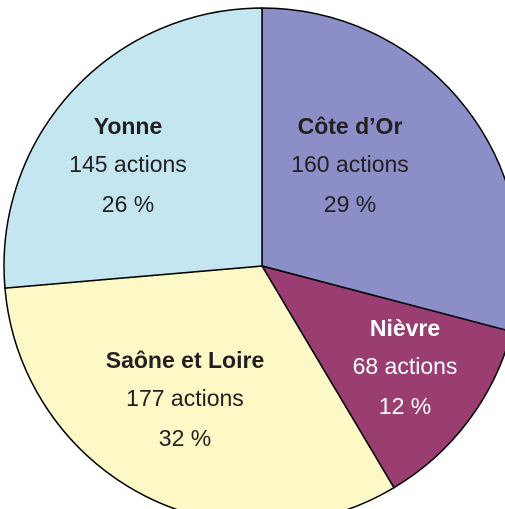 Image resolution: width=505 pixels, height=509 pixels. What do you see at coordinates (405, 406) in the screenshot?
I see `percent-label: 12 %` at bounding box center [405, 406].